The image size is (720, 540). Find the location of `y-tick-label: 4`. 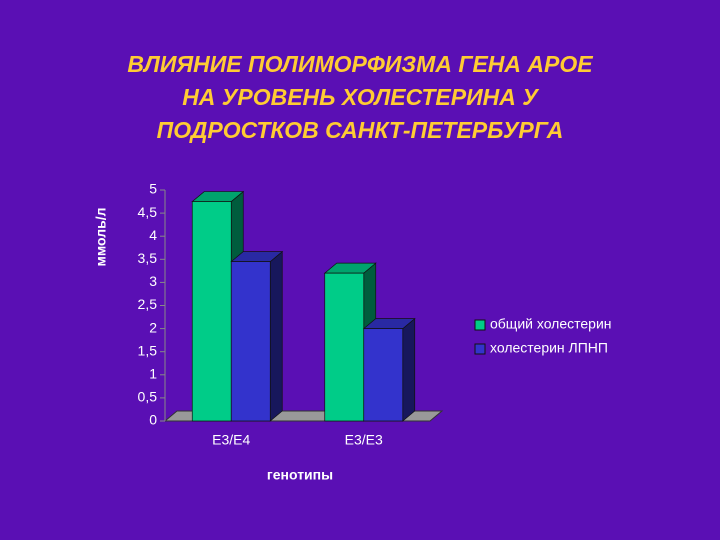

y-tick-label: 4 is located at coordinates (153, 235).